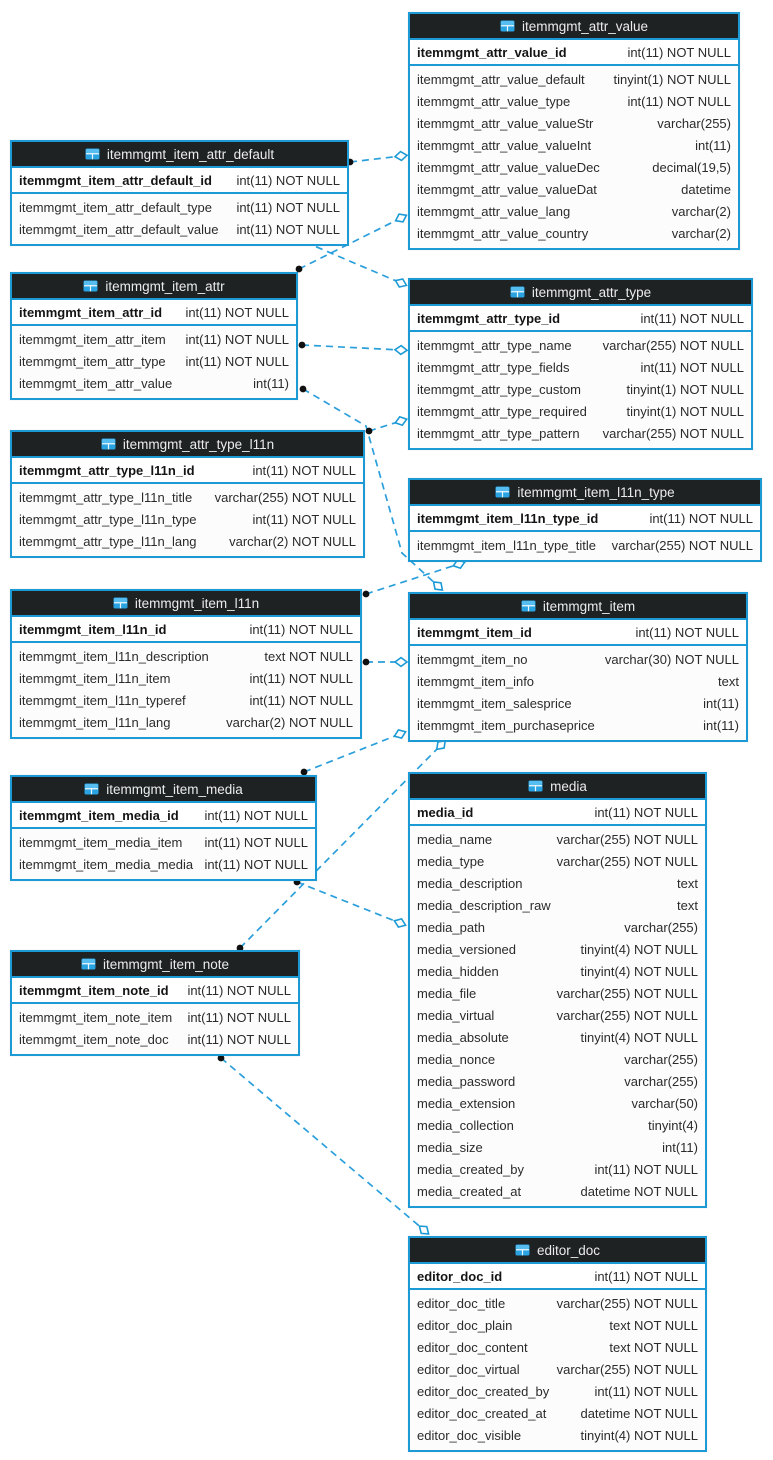 Image resolution: width=773 pixels, height=1460 pixels. What do you see at coordinates (557, 1326) in the screenshot?
I see `column-row: editor_doc_plain text NOT NULL` at bounding box center [557, 1326].